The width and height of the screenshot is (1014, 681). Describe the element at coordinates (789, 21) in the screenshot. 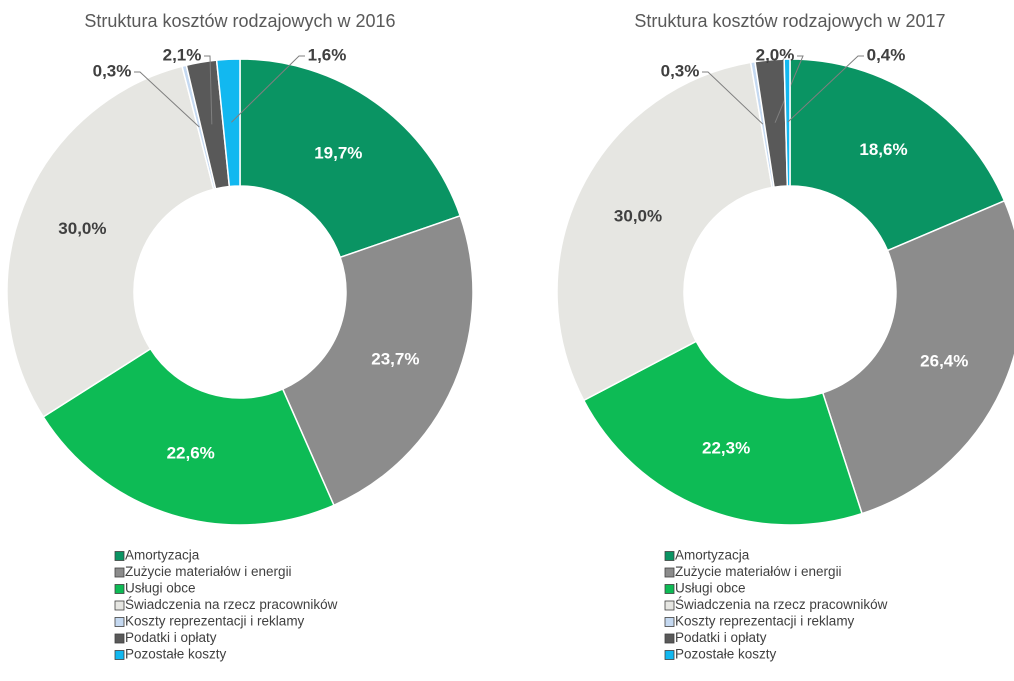

I see `chart-title: Struktura kosztów rodzajowych w 2017` at that location.